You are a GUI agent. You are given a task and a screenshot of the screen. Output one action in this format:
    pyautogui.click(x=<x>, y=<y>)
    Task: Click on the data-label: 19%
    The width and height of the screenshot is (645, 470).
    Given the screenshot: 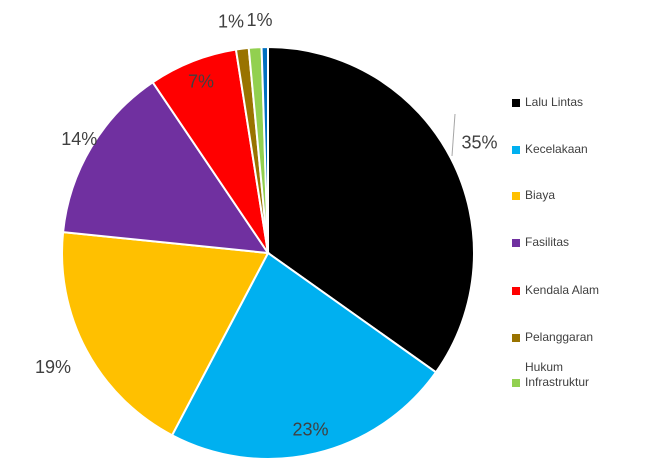 What is the action you would take?
    pyautogui.click(x=53, y=367)
    